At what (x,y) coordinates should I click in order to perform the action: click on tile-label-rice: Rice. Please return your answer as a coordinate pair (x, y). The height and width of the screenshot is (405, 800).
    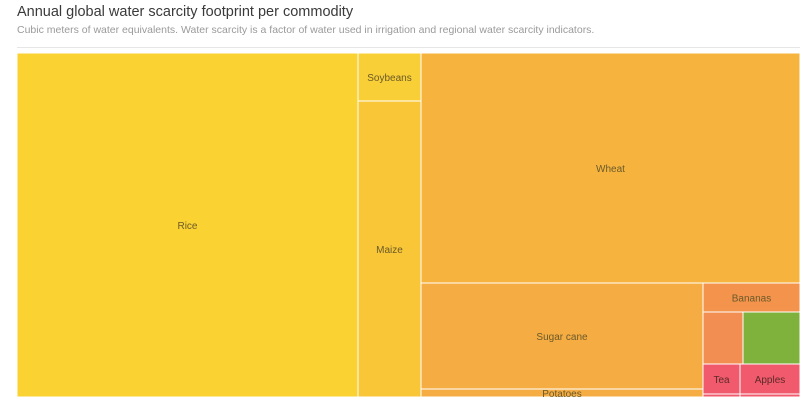
    Looking at the image, I should click on (187, 226).